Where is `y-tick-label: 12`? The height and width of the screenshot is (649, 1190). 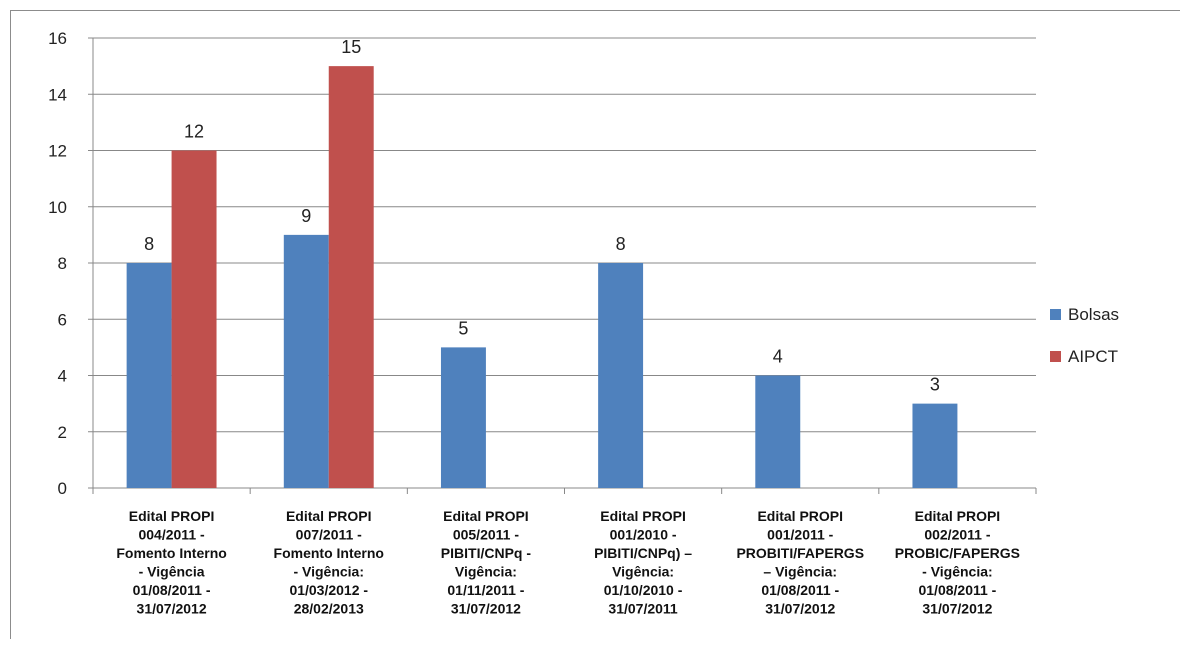 y-tick-label: 12 is located at coordinates (57, 151).